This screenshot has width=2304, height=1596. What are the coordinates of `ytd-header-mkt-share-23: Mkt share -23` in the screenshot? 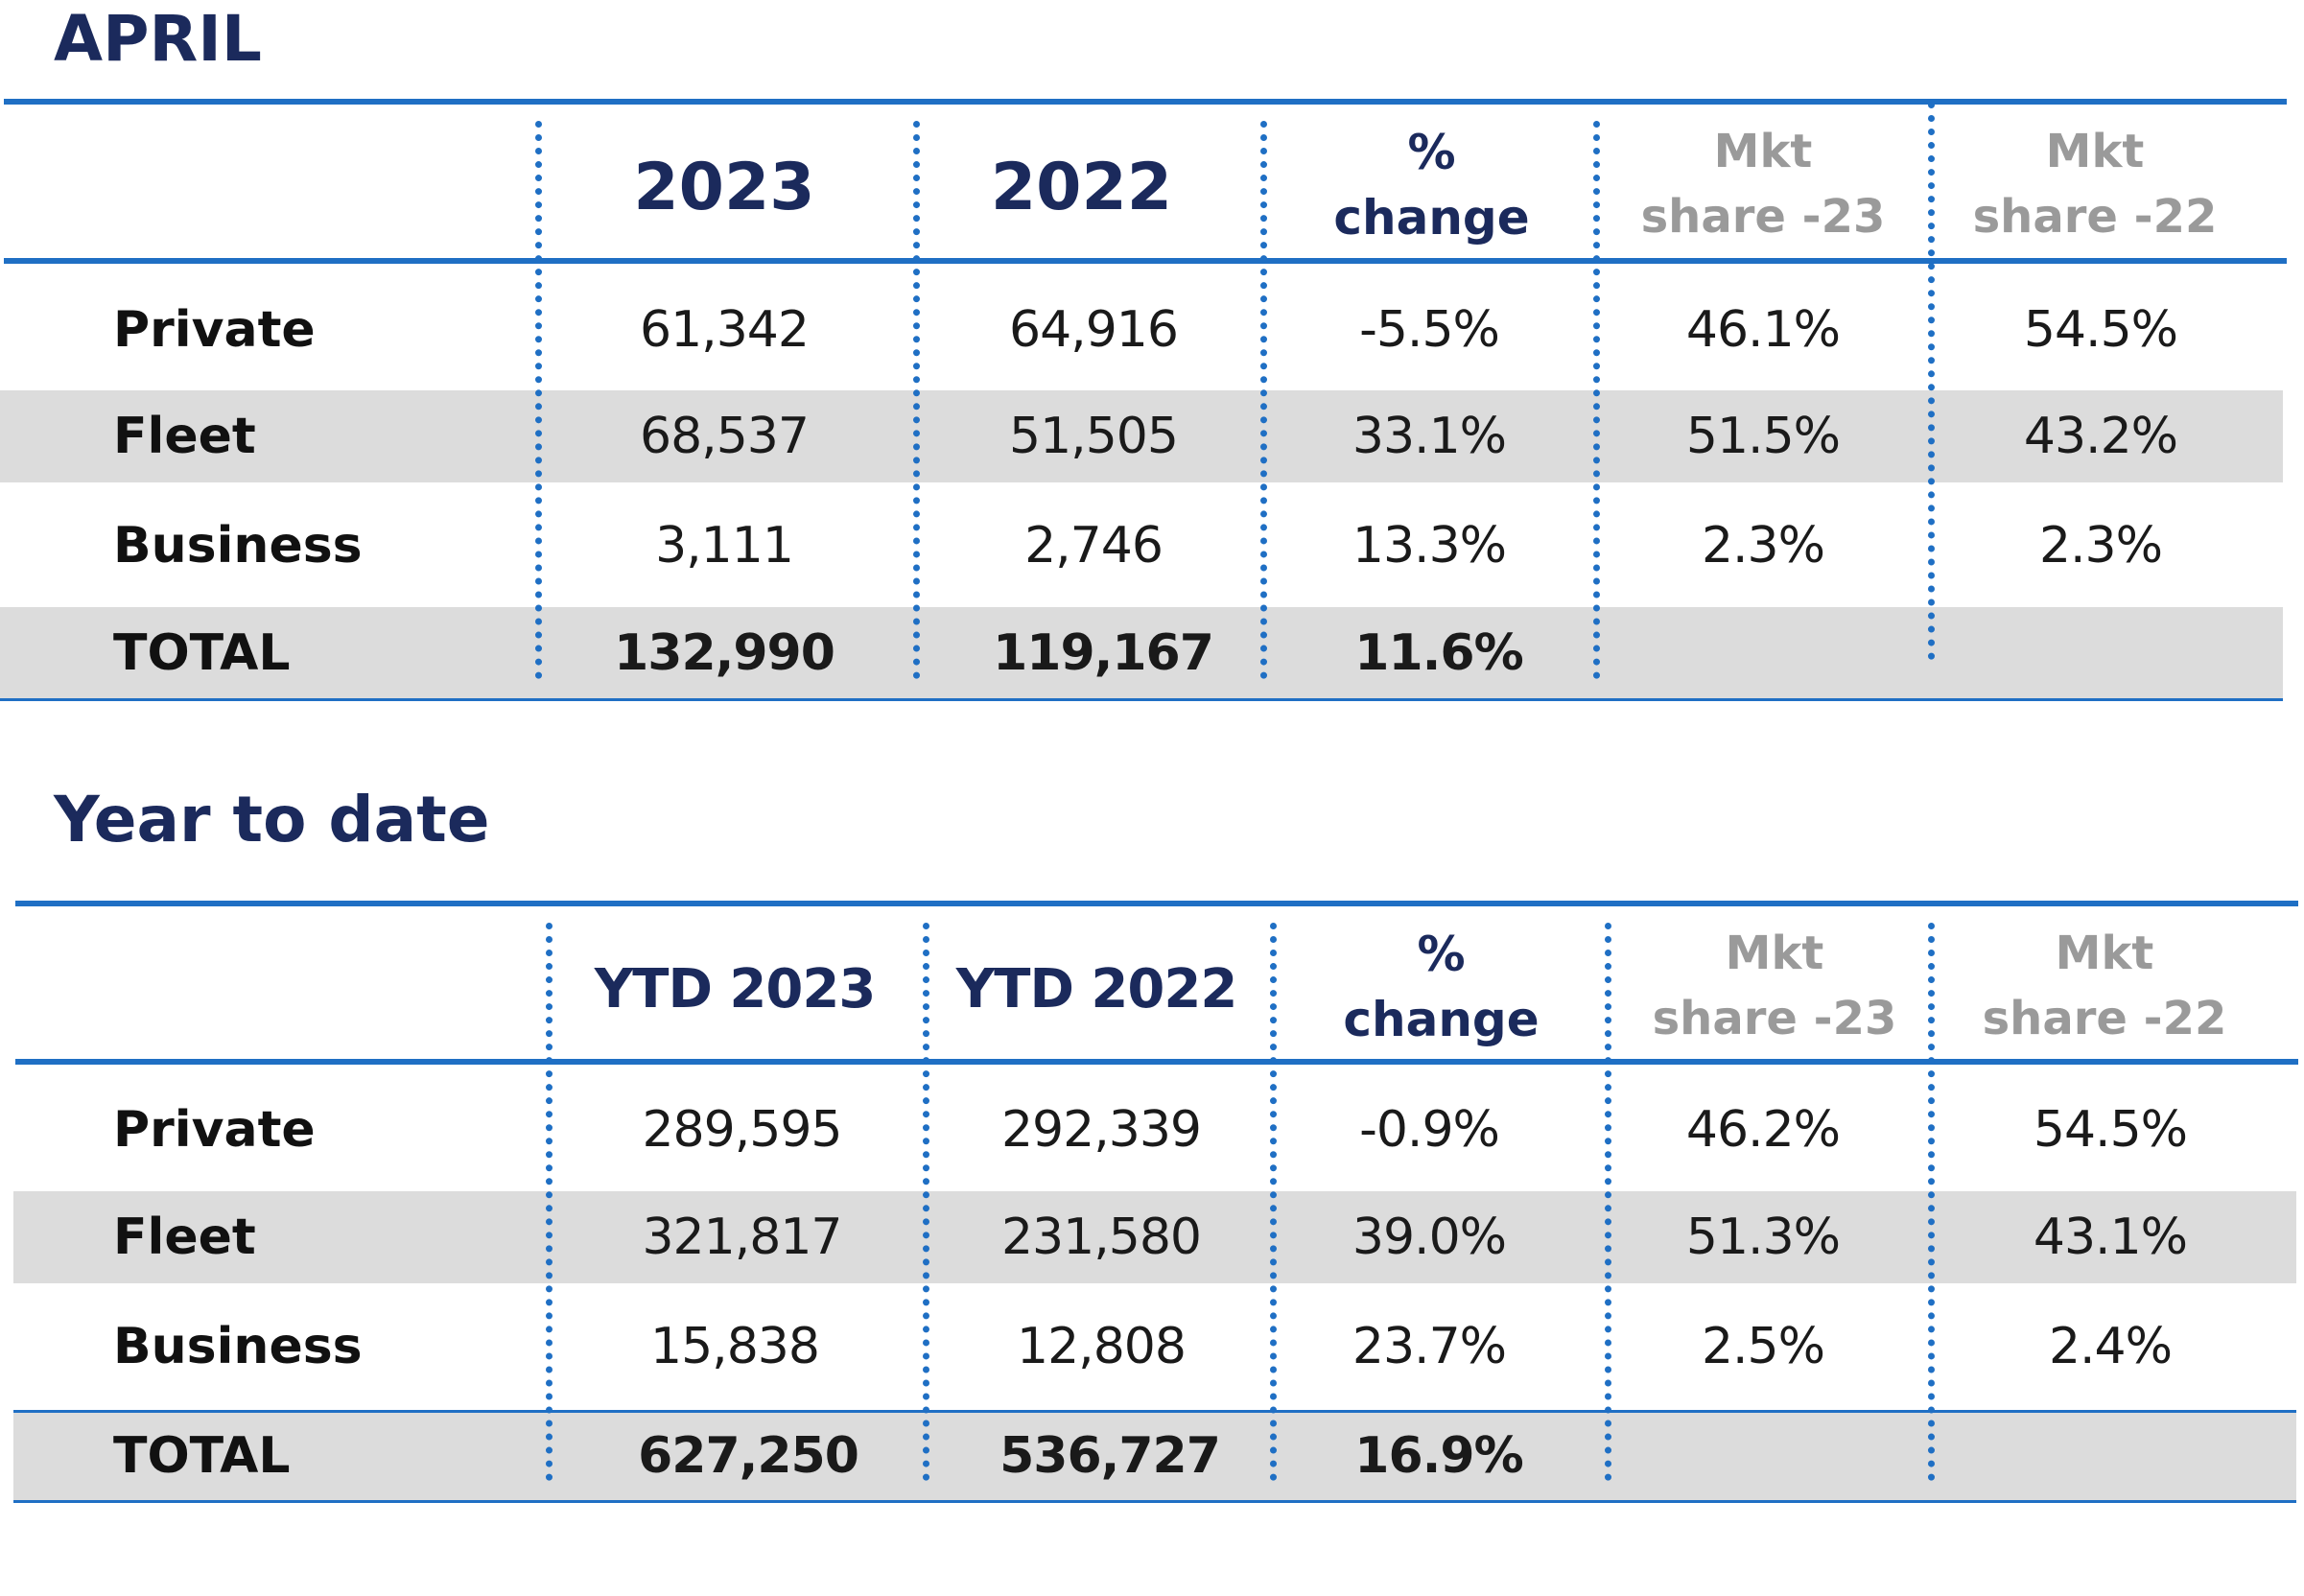 It's located at (1775, 986).